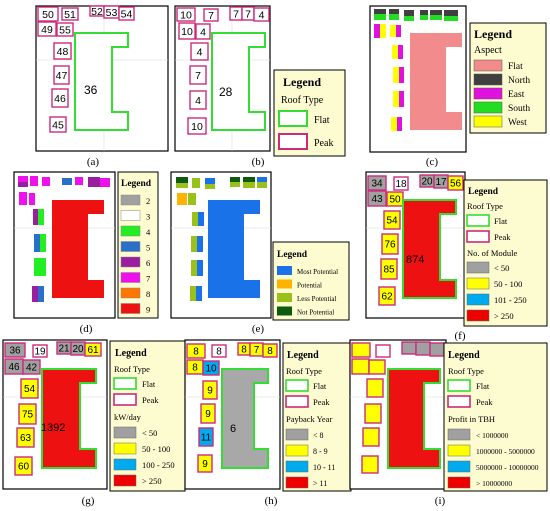 The width and height of the screenshot is (550, 511). I want to click on panel-f-roof-label: 56, so click(456, 184).